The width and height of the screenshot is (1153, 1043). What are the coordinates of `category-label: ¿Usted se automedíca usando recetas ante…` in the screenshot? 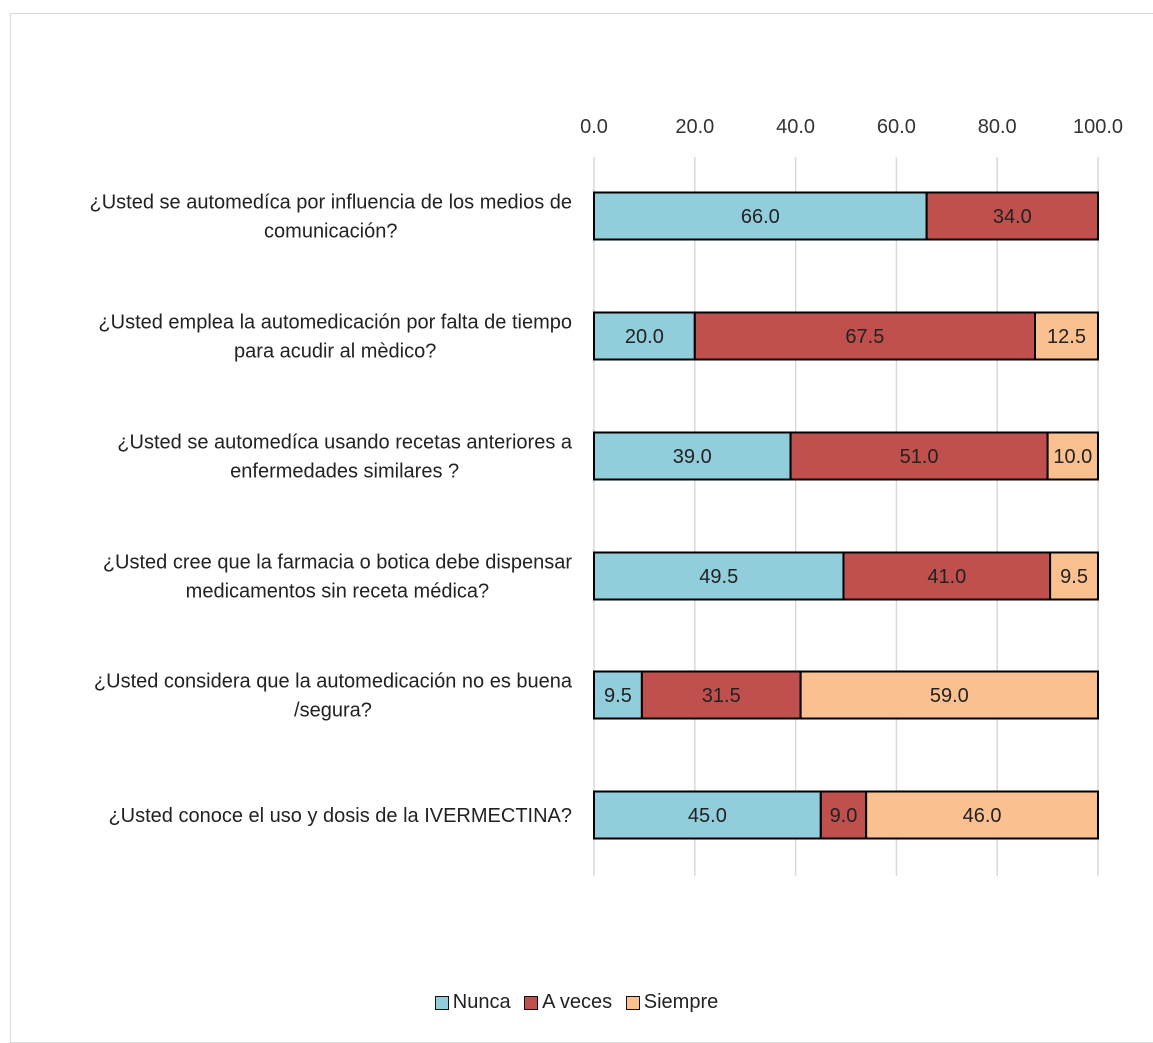 It's located at (345, 443).